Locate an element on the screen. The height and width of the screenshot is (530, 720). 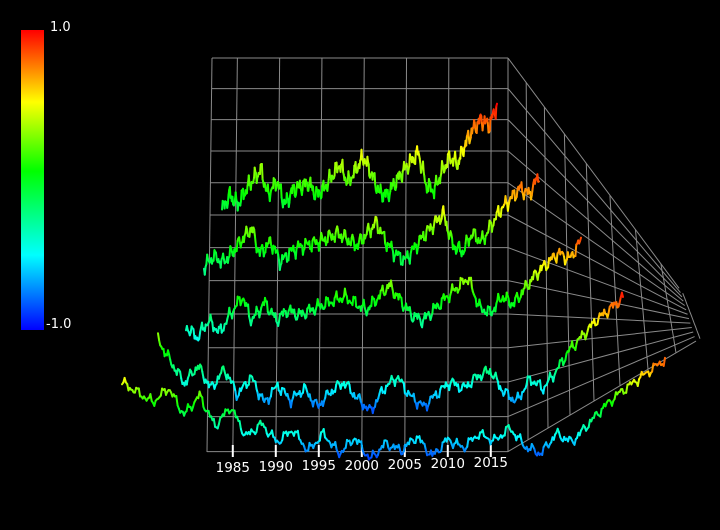
x-axis-label: 2015 is located at coordinates (490, 463).